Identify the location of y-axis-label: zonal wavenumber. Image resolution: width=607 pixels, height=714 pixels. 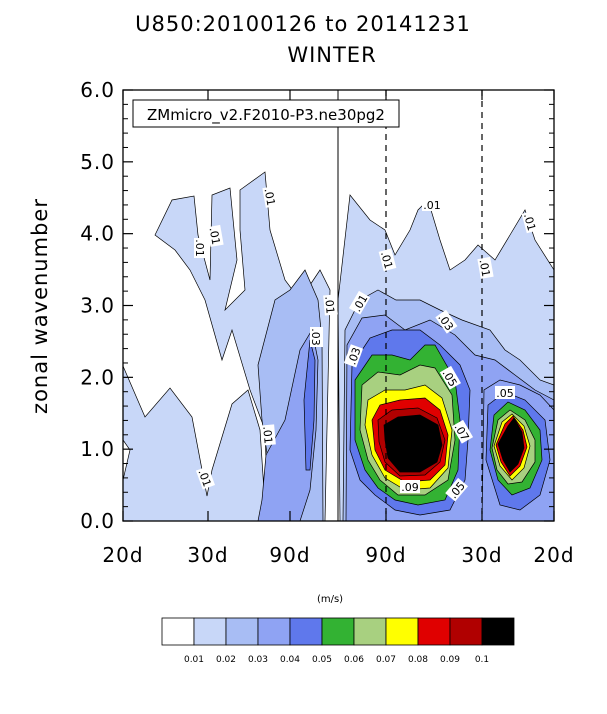
(40, 306).